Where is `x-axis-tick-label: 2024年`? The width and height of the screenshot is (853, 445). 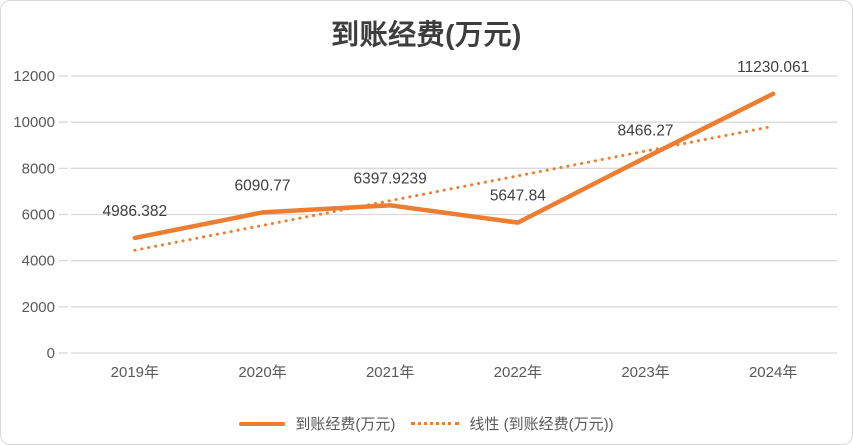 x-axis-tick-label: 2024年 is located at coordinates (773, 372).